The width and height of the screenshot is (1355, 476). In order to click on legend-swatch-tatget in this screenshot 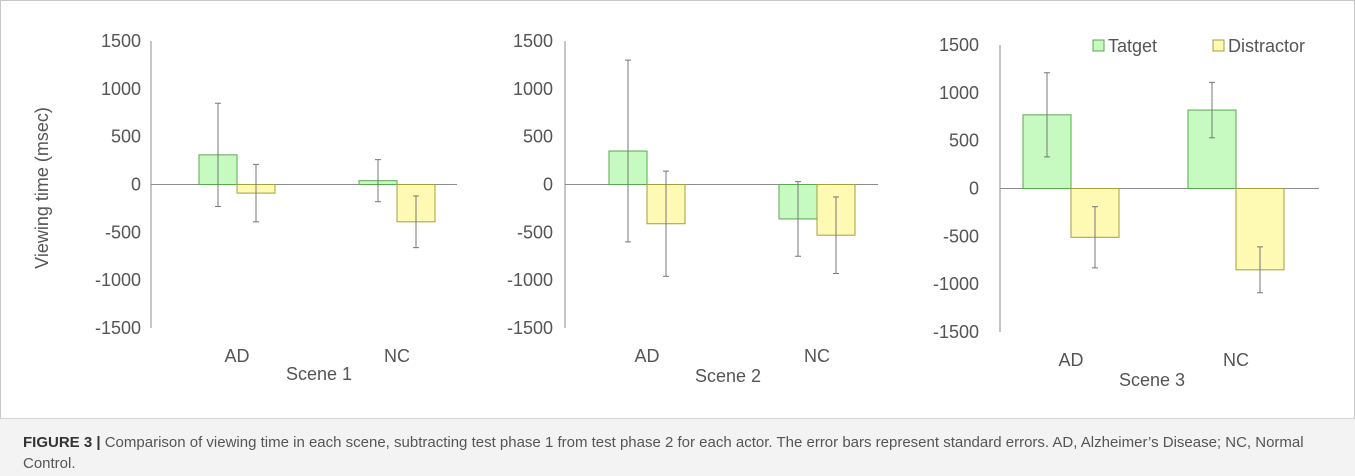, I will do `click(1098, 45)`.